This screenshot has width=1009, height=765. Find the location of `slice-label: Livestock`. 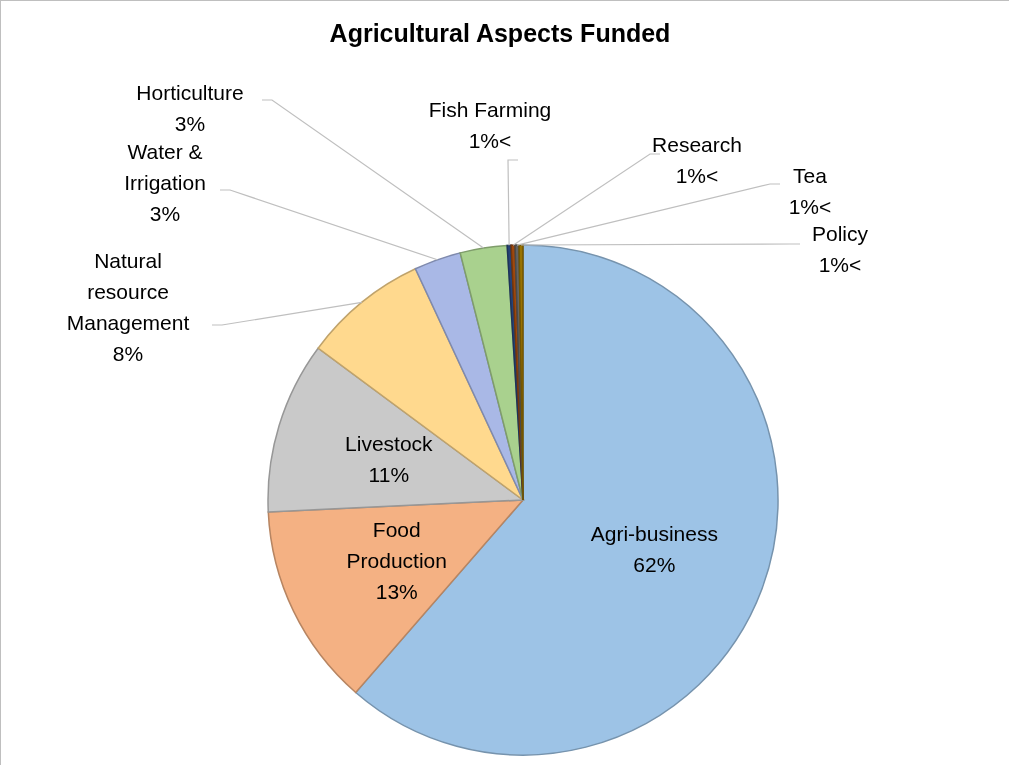

slice-label: Livestock is located at coordinates (389, 443).